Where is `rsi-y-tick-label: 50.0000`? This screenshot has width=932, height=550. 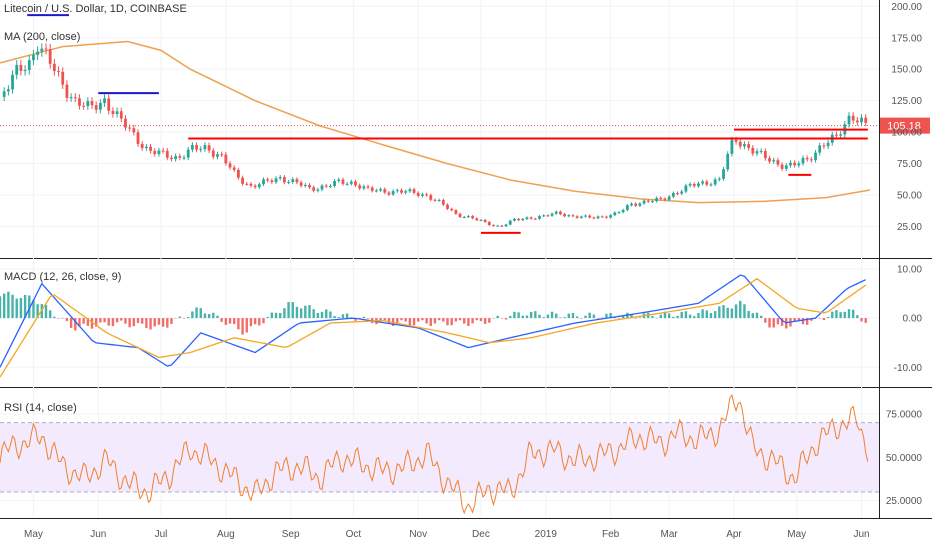
rsi-y-tick-label: 50.0000 is located at coordinates (904, 458).